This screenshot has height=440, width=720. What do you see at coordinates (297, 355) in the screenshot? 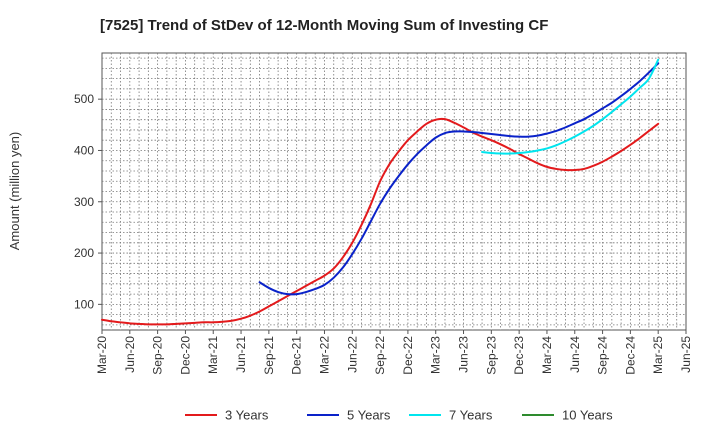
I see `x-tick-label: Dec-21` at bounding box center [297, 355].